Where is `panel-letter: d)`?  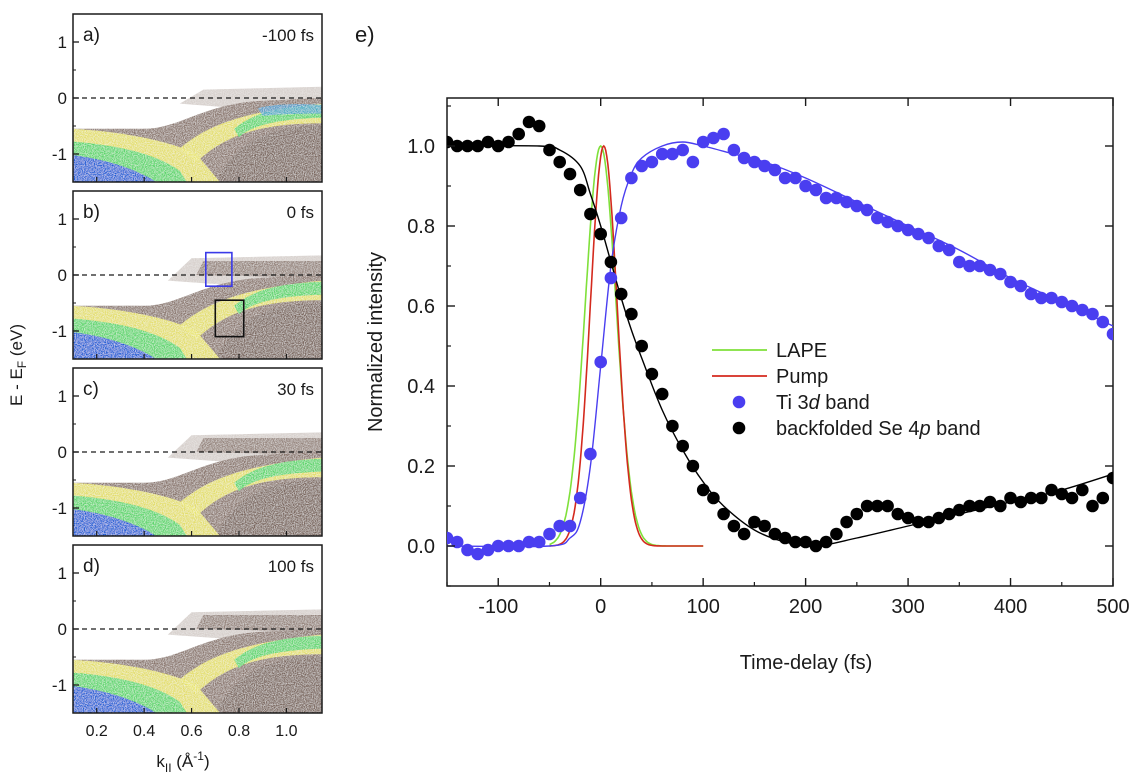 panel-letter: d) is located at coordinates (91, 566).